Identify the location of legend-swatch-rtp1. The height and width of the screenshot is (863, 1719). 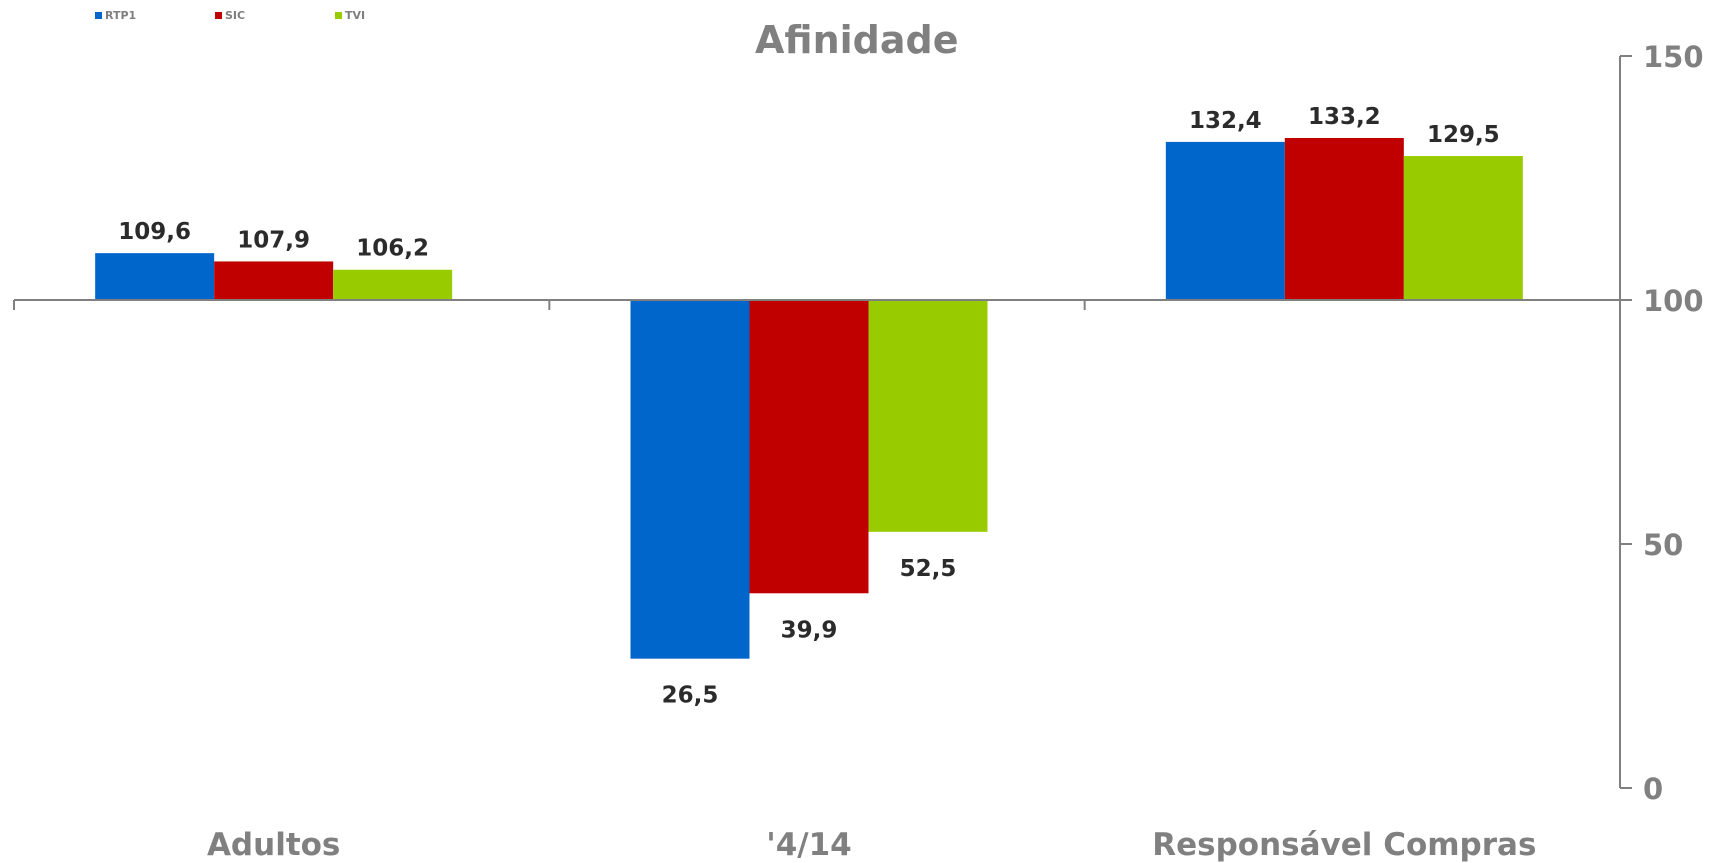
(98, 15).